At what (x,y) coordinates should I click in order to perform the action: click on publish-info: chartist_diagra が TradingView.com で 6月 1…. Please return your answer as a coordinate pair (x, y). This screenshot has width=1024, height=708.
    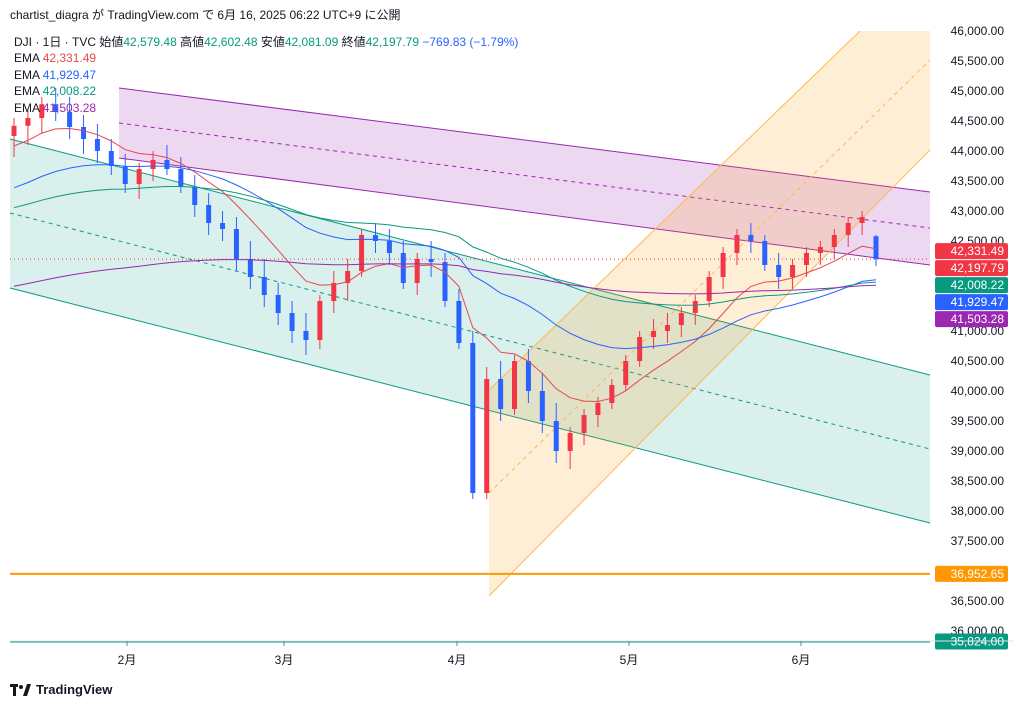
    Looking at the image, I should click on (205, 15).